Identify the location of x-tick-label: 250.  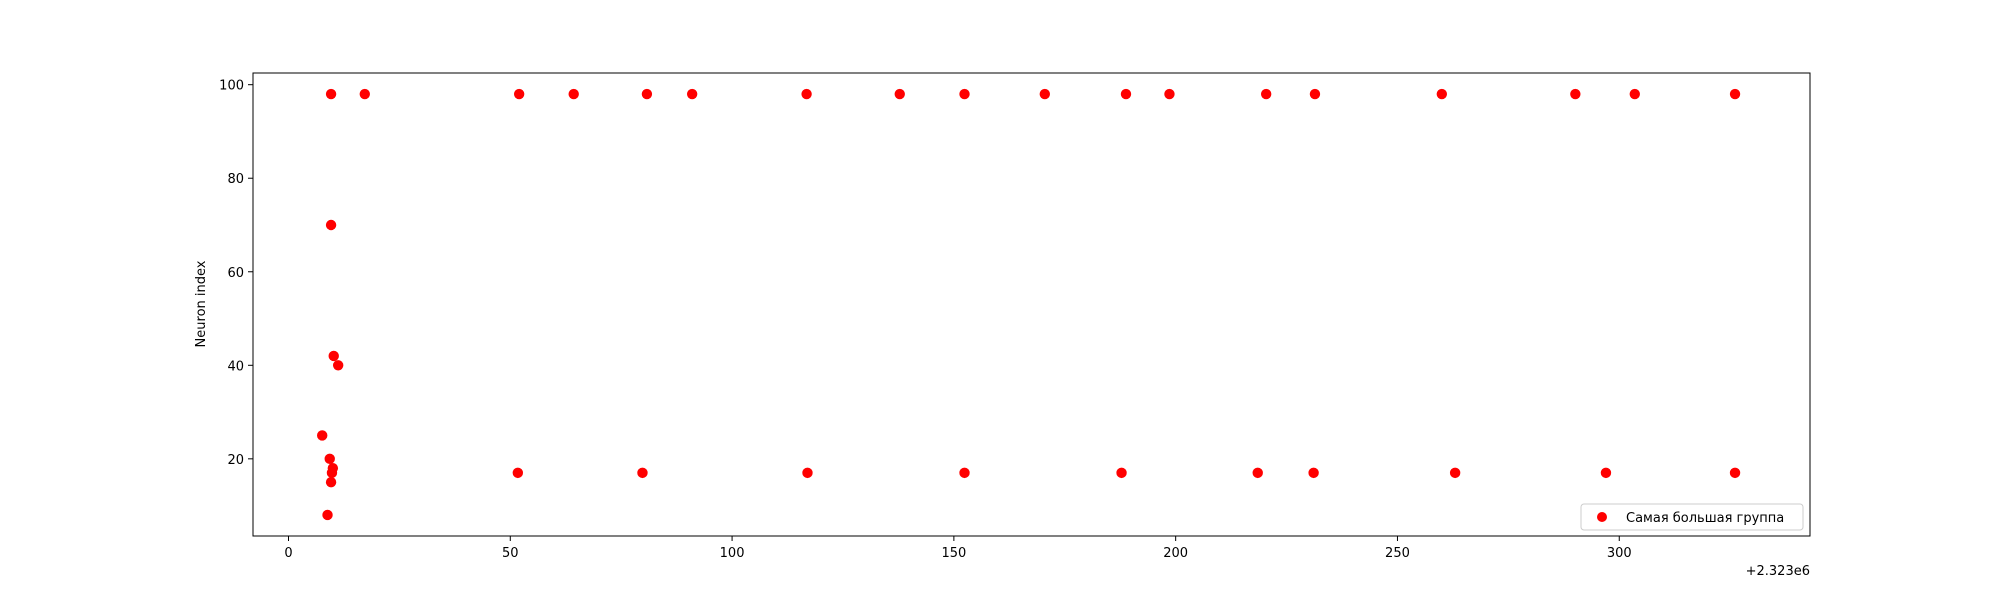
(1397, 553).